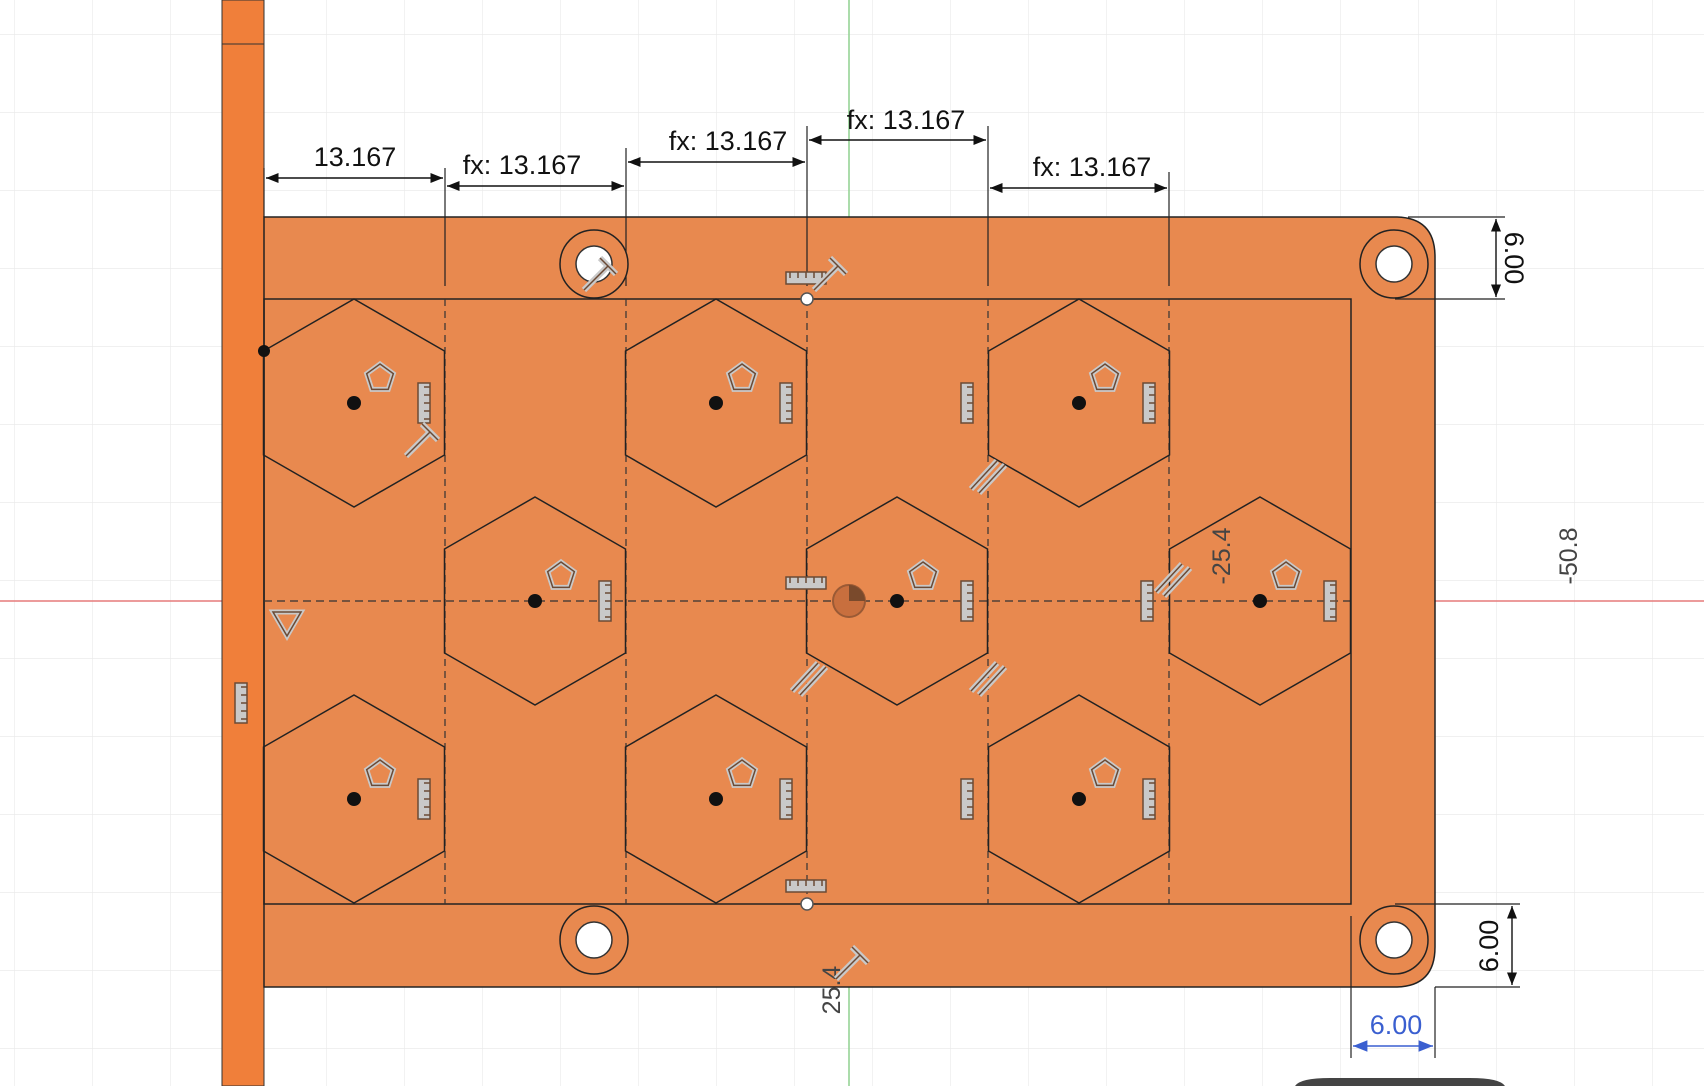  I want to click on dim-spacing-5: fx: 13.167, so click(1092, 167).